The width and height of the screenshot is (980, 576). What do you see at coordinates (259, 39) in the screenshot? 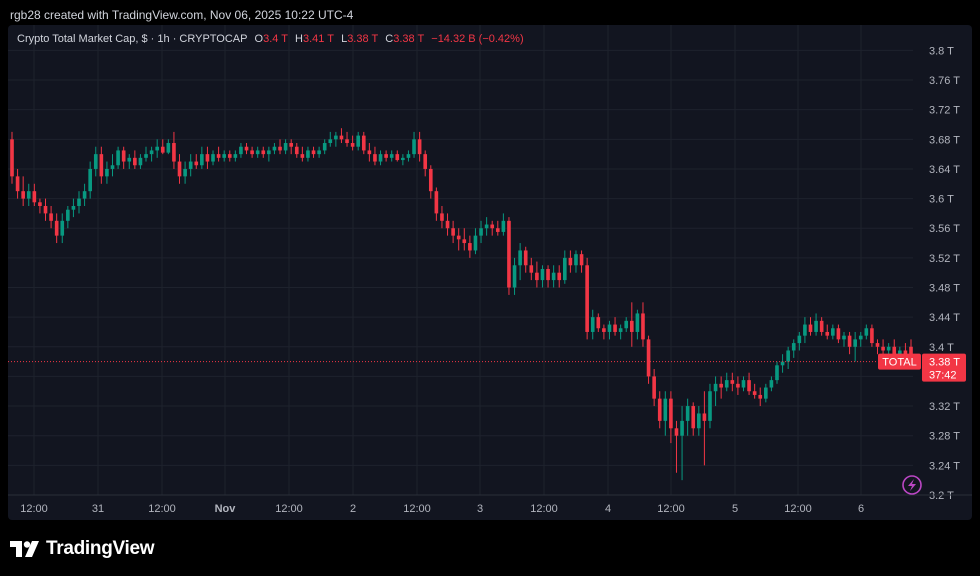
I see `open-label: O` at bounding box center [259, 39].